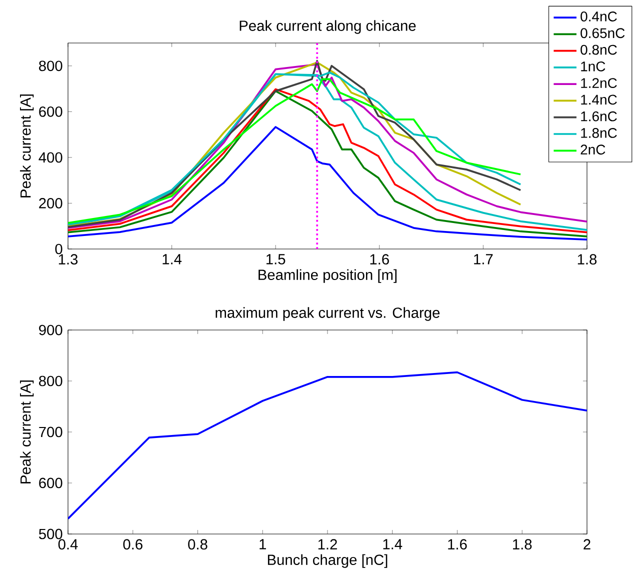  I want to click on x-tick-label: 1, so click(263, 544).